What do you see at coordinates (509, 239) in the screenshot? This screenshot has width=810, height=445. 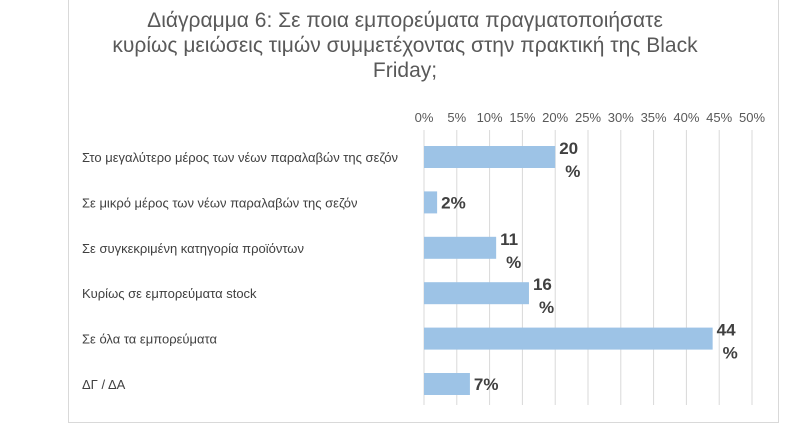 I see `data-label: 11` at bounding box center [509, 239].